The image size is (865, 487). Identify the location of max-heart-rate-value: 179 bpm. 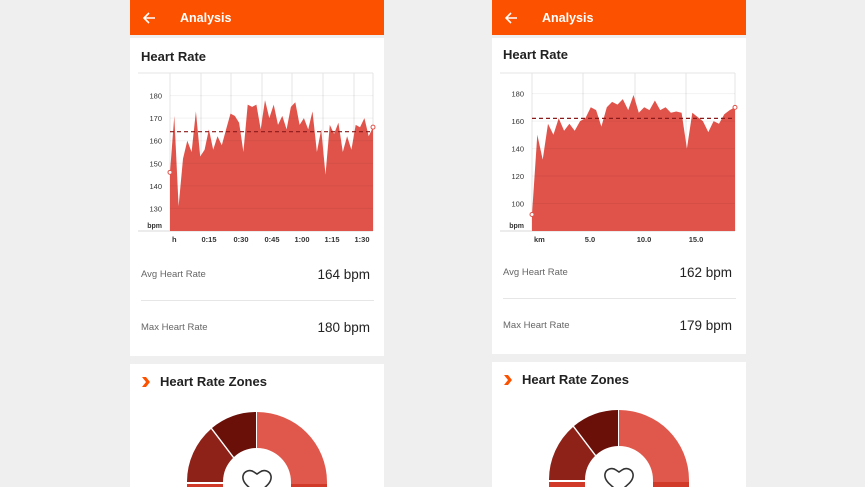
(705, 325).